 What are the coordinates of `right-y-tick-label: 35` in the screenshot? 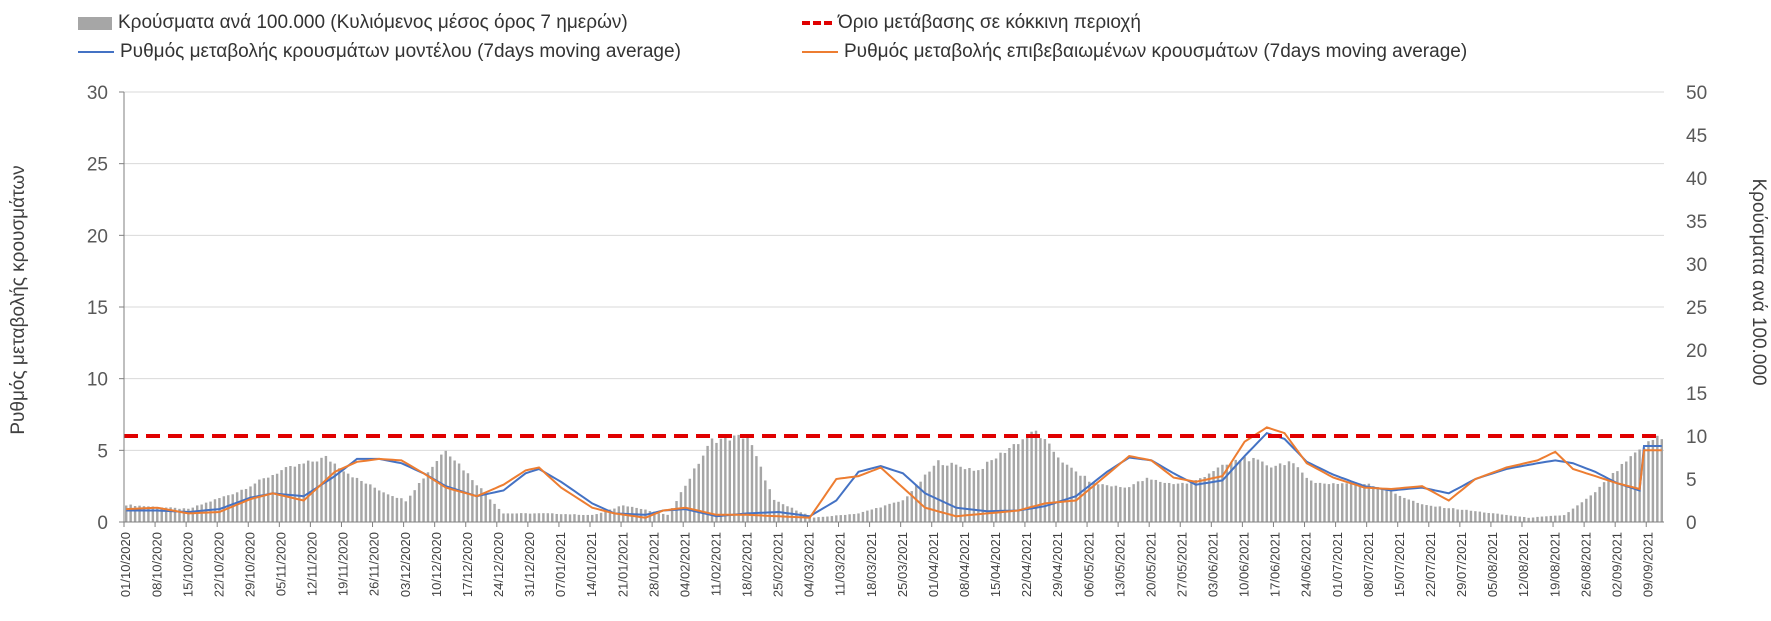 It's located at (1696, 222).